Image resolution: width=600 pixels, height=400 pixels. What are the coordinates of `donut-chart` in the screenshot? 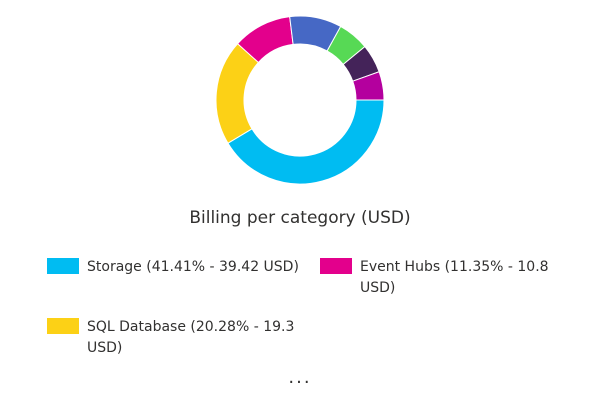 It's located at (300, 100).